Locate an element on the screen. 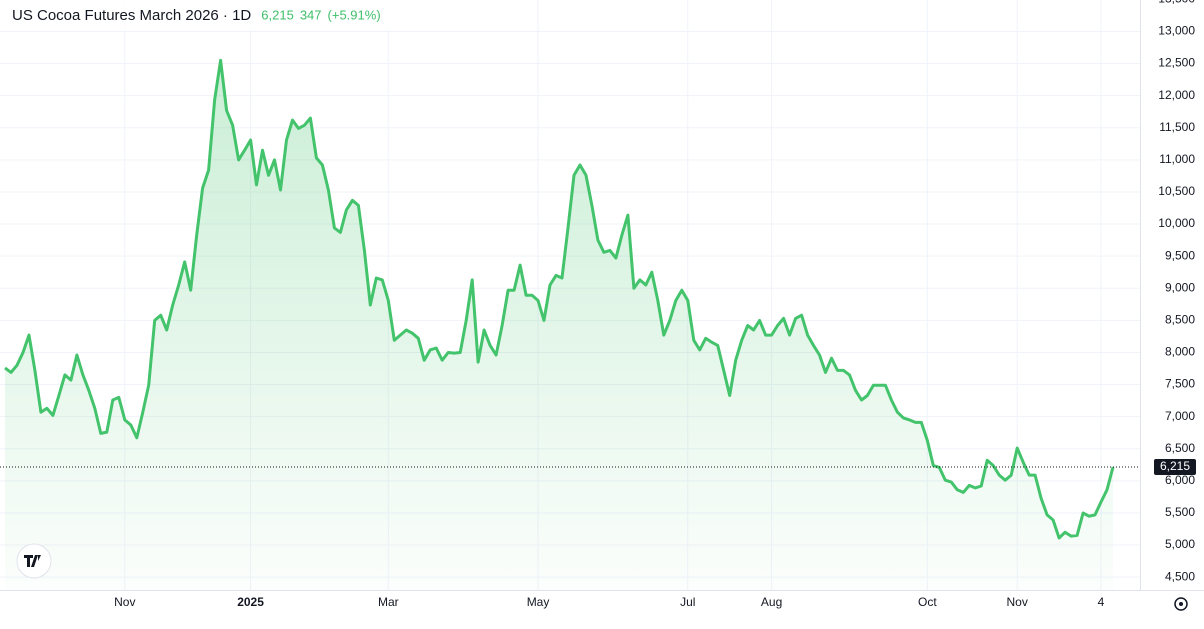 This screenshot has height=629, width=1204. chart-title: US Cocoa Futures March 2026 · 1D is located at coordinates (131, 15).